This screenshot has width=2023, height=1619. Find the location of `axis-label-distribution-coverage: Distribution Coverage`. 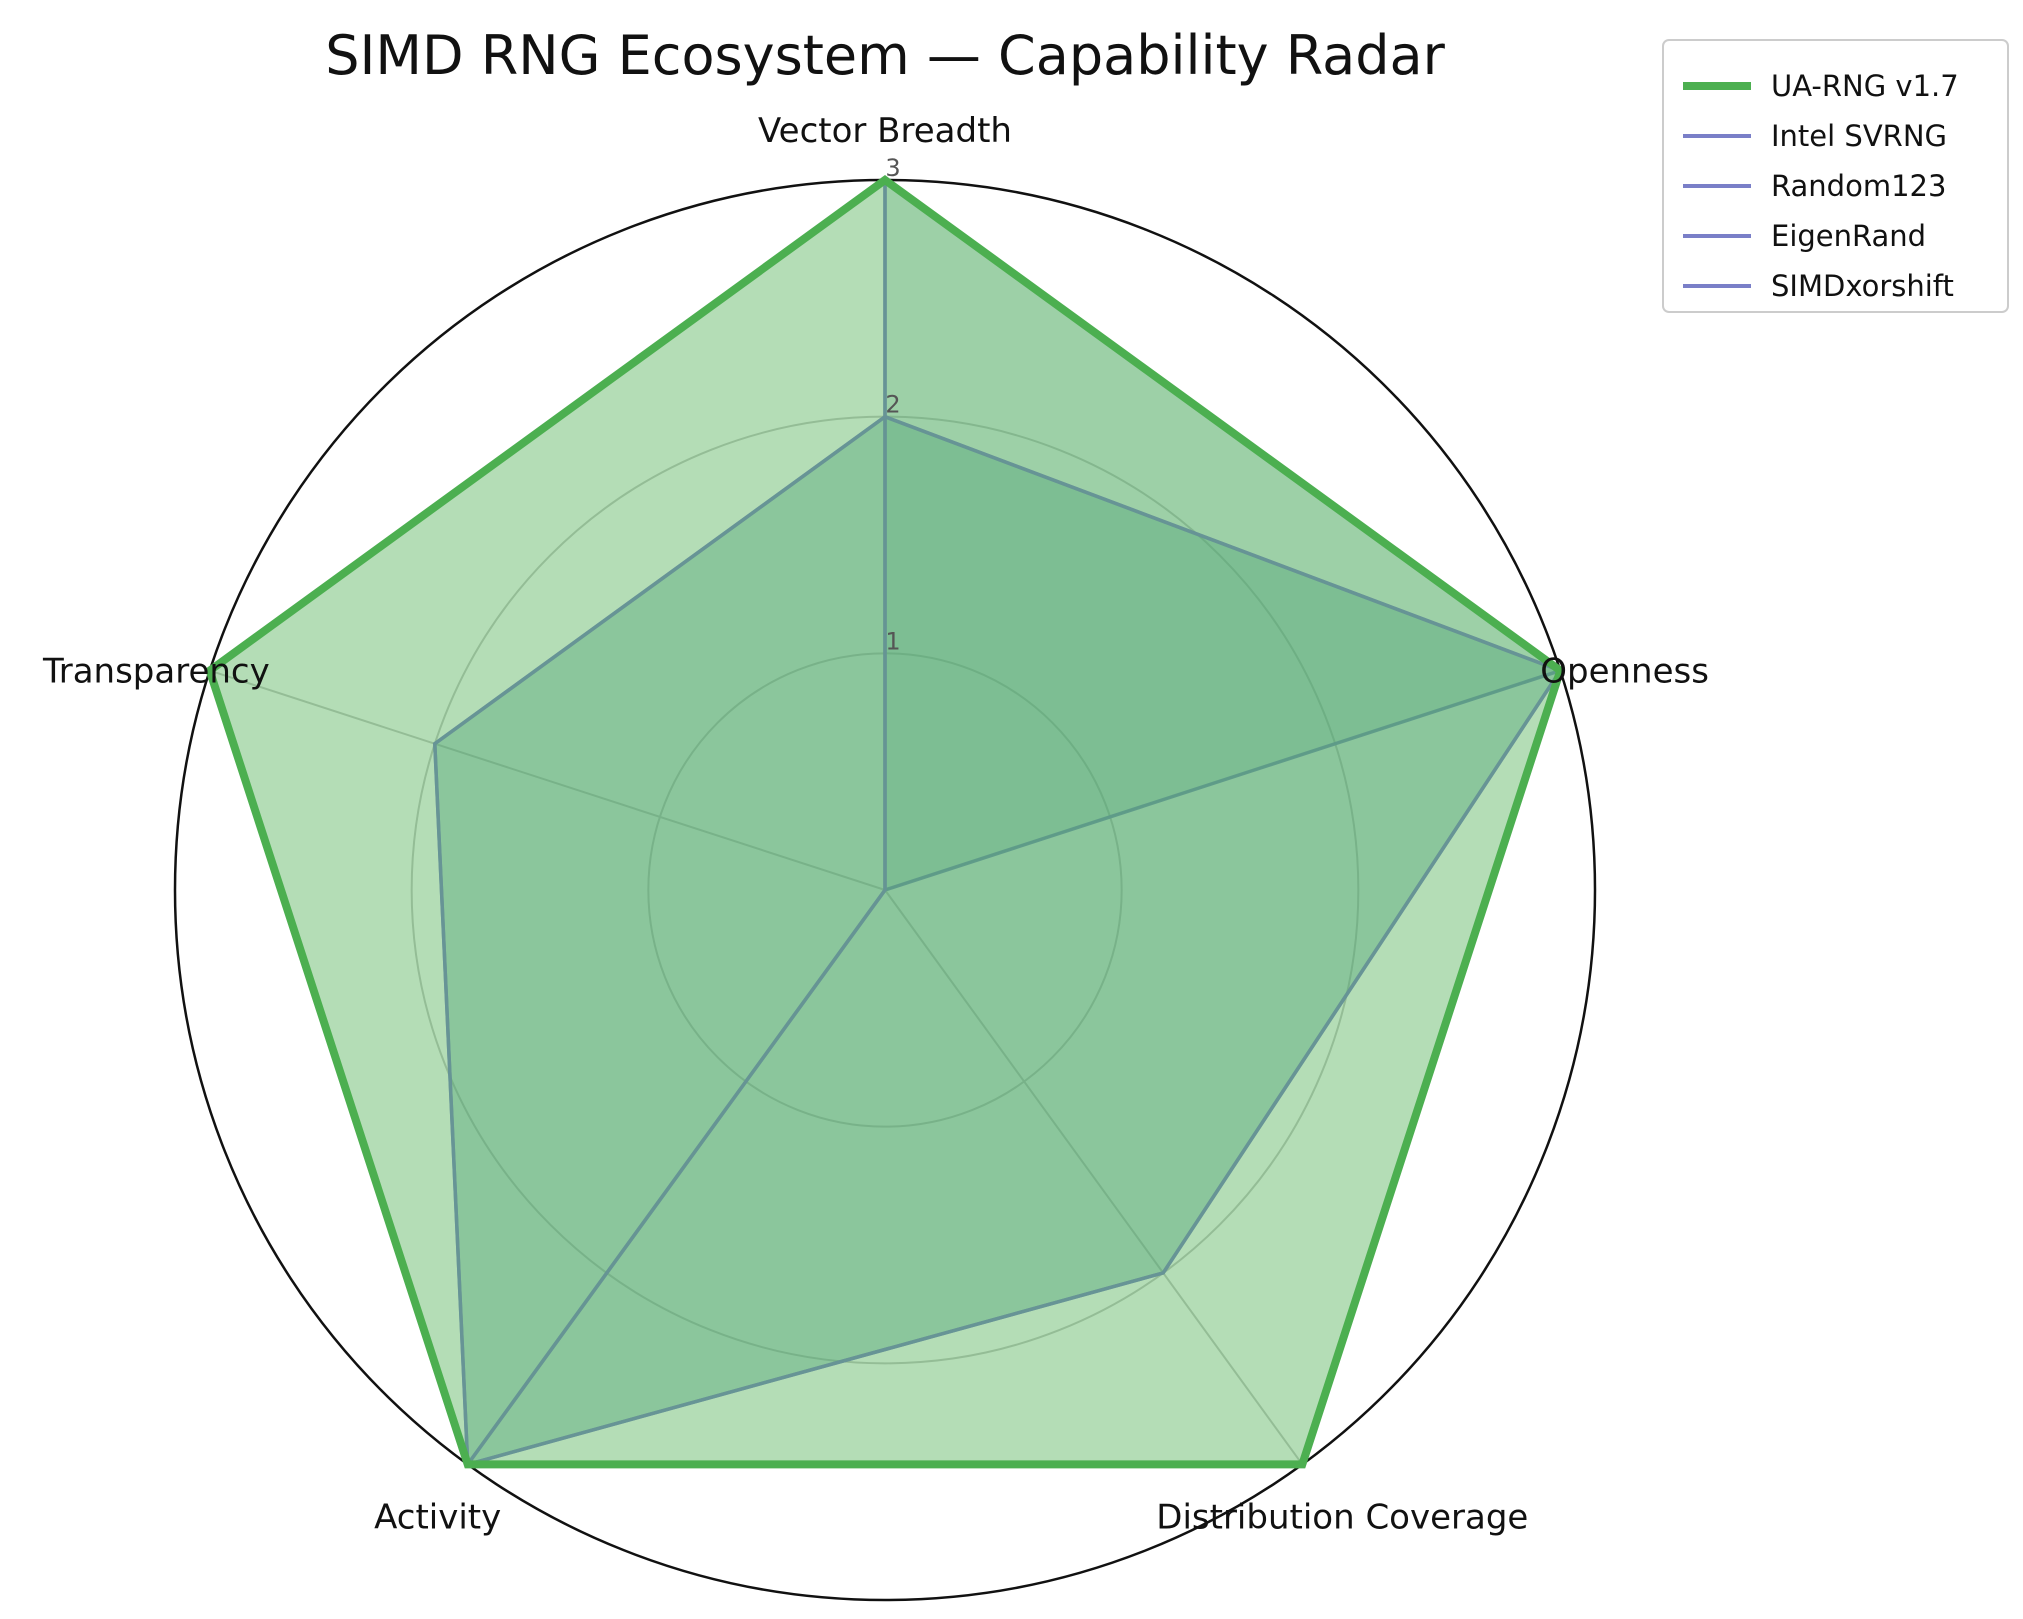

axis-label-distribution-coverage: Distribution Coverage is located at coordinates (1342, 1517).